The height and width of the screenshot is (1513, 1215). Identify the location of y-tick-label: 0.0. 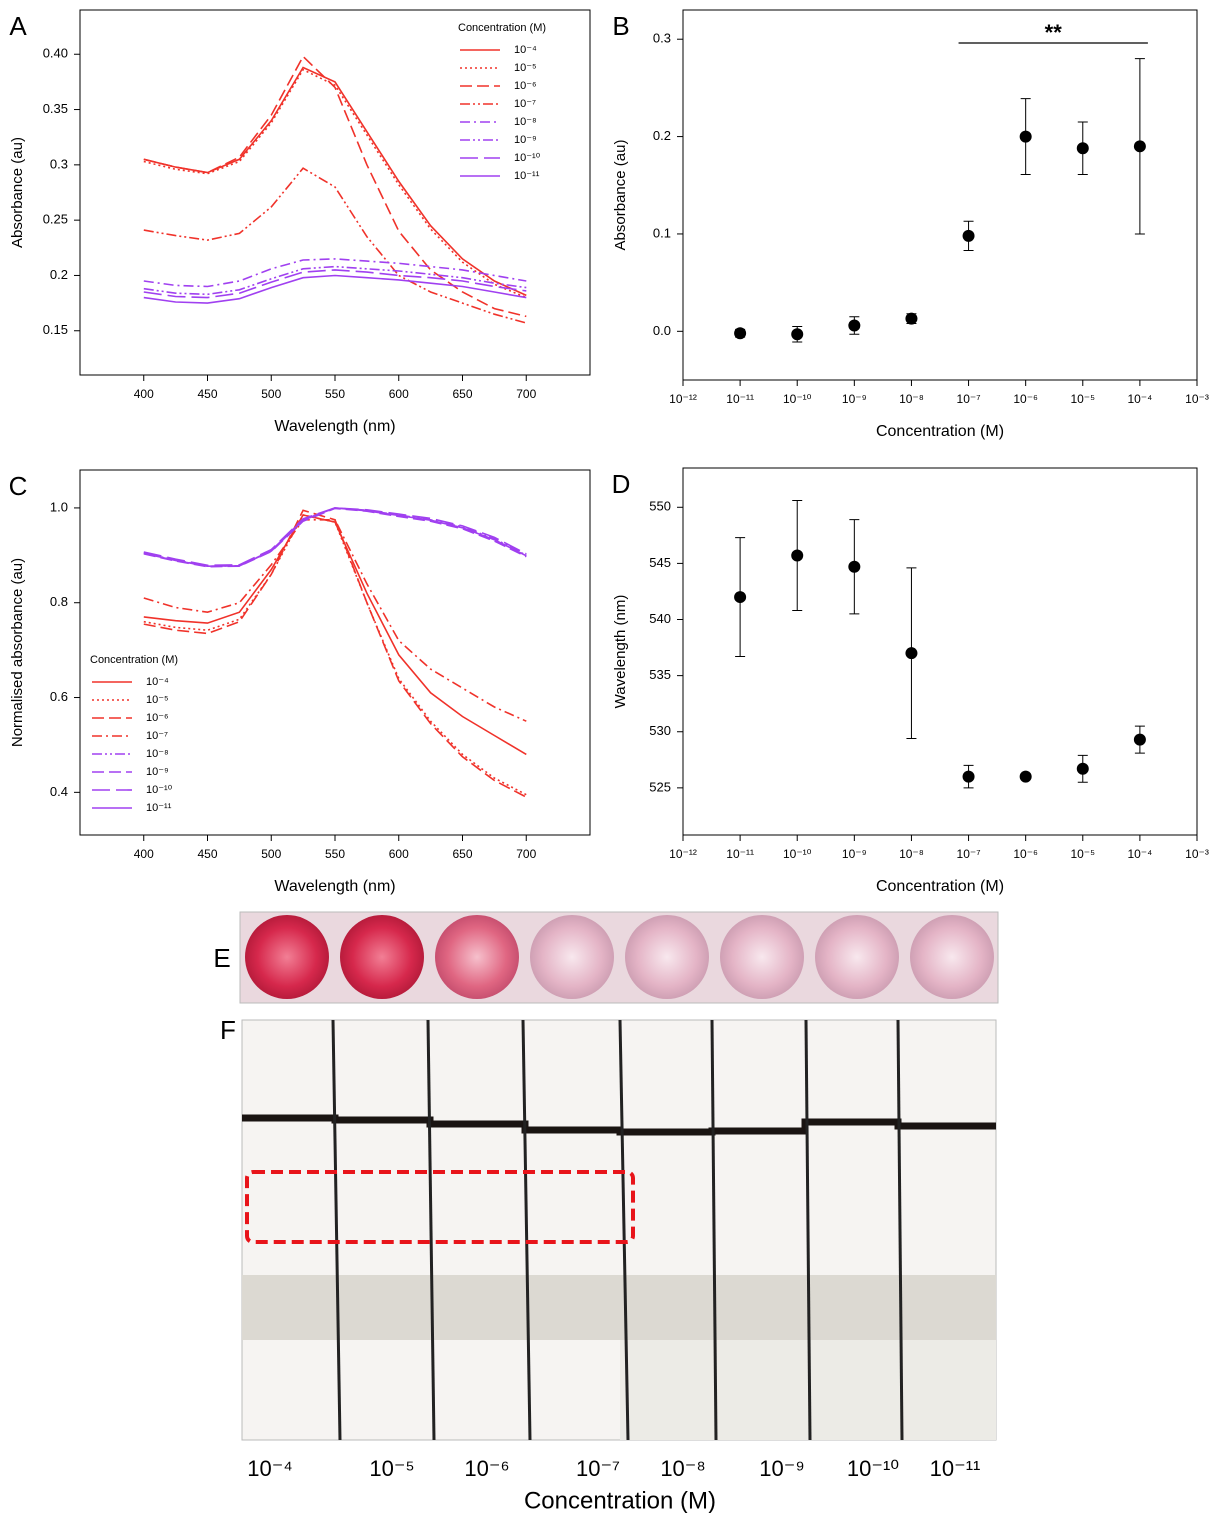
(662, 330).